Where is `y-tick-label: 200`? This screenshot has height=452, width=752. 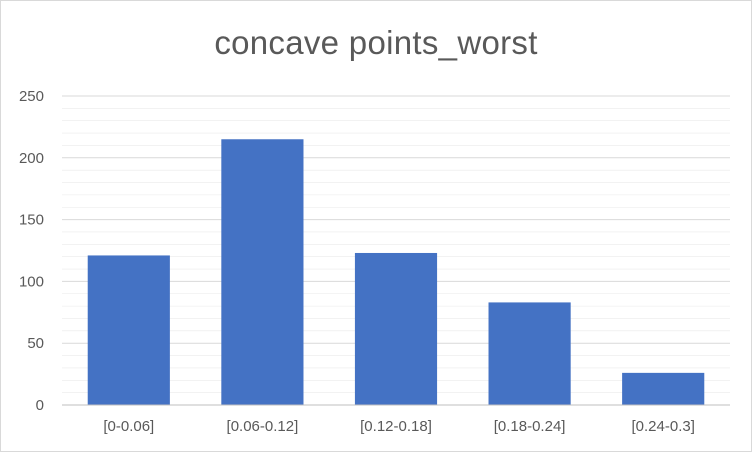
y-tick-label: 200 is located at coordinates (31, 158).